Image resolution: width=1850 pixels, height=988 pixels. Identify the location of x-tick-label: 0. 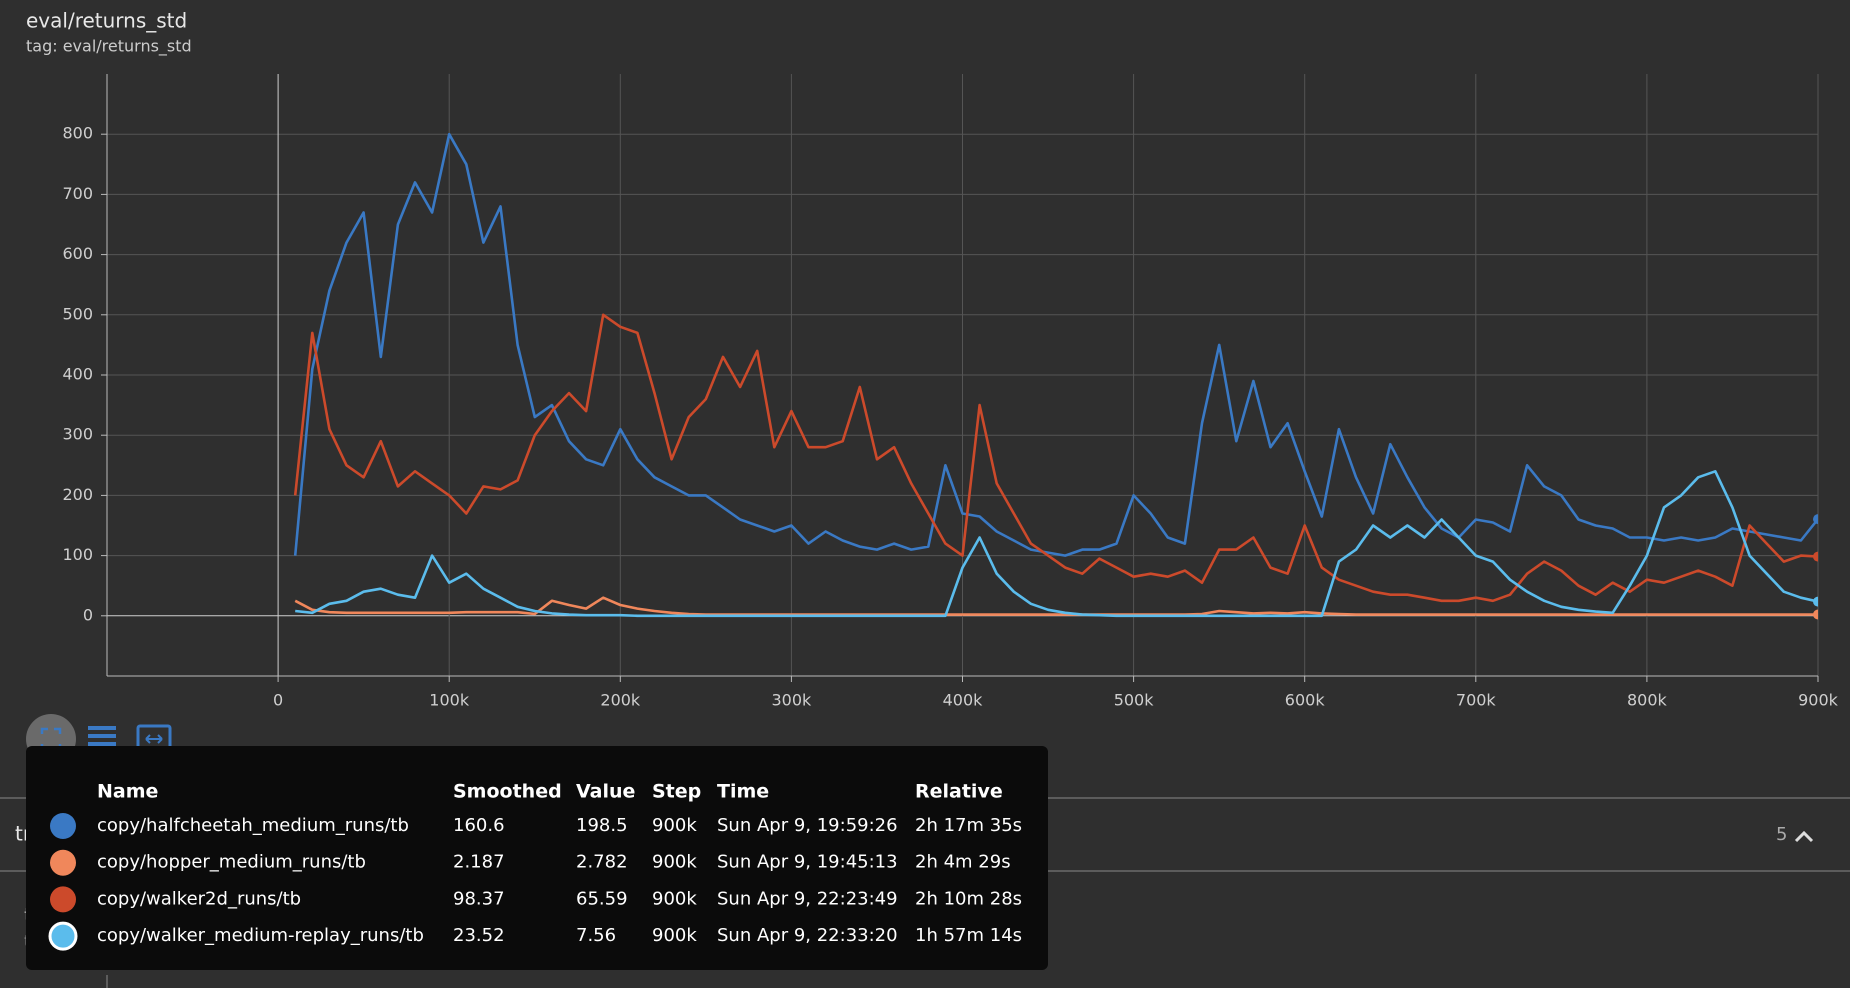
(278, 700).